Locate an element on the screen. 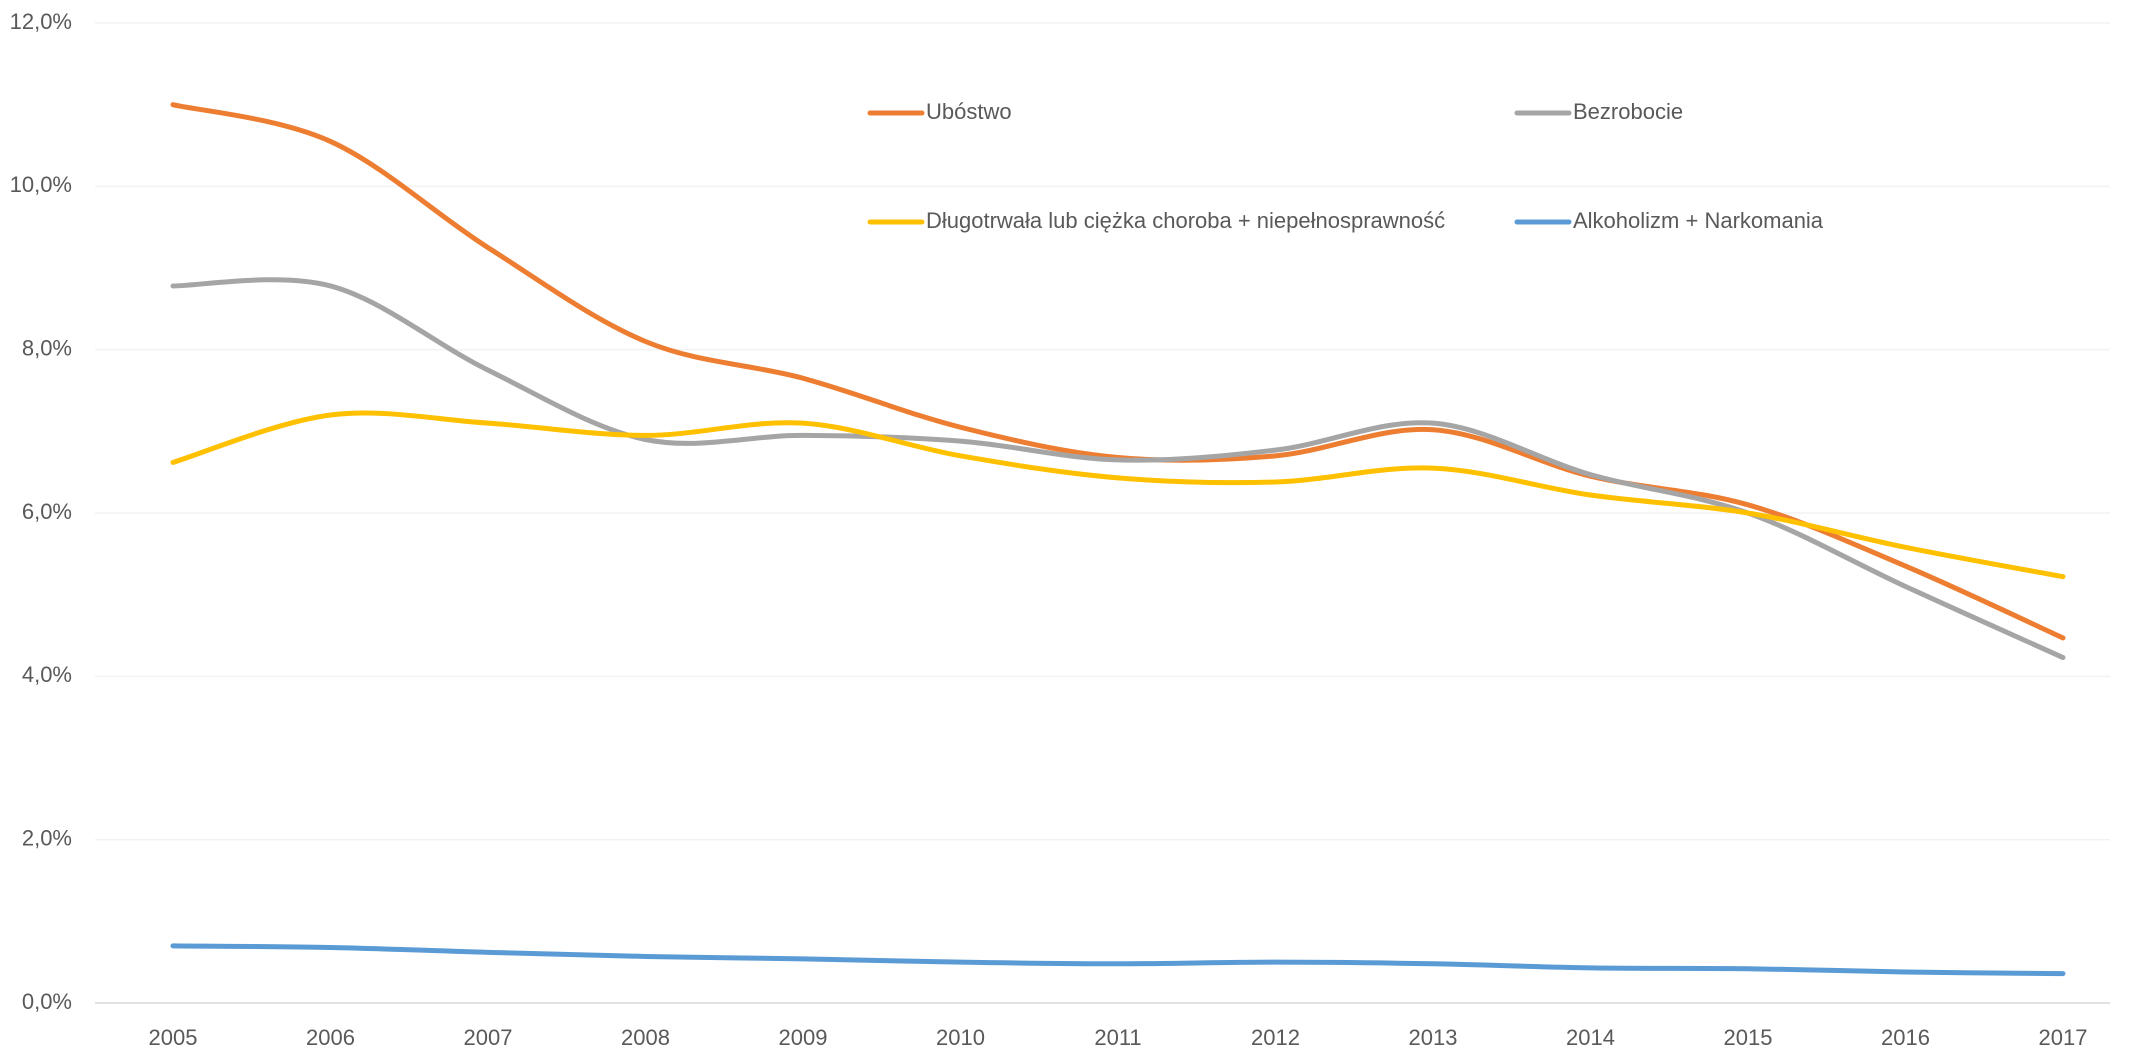  y-tick-label: 10,0% is located at coordinates (41, 184).